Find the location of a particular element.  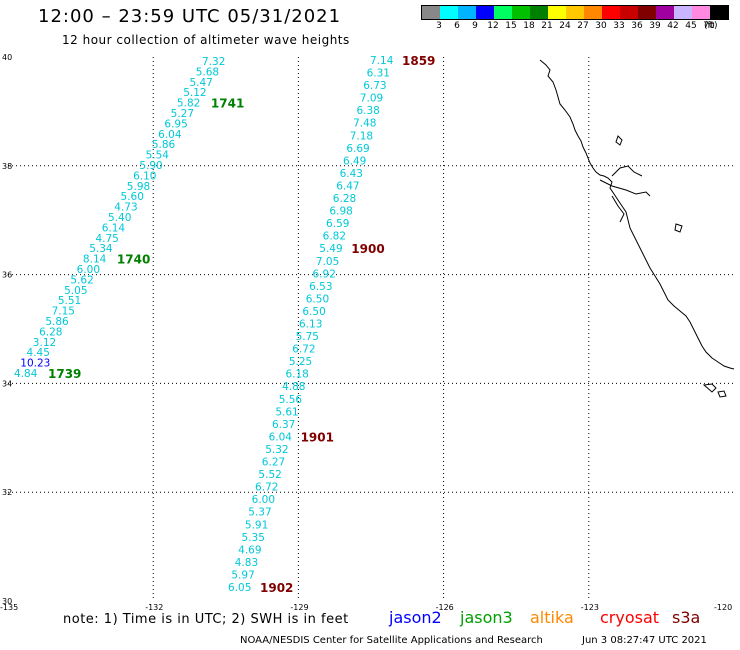

time-label: 1741 is located at coordinates (227, 104).